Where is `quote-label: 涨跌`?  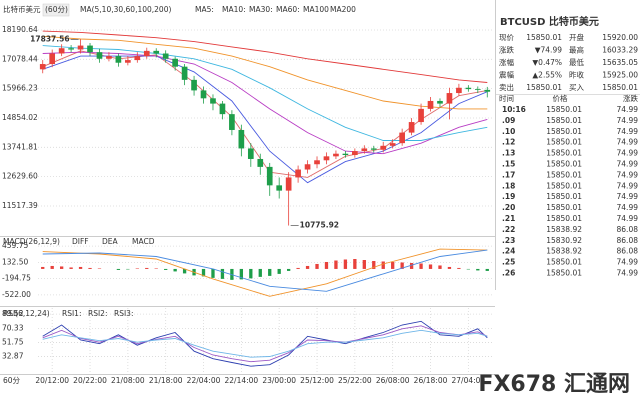
quote-label: 涨跌 is located at coordinates (506, 50).